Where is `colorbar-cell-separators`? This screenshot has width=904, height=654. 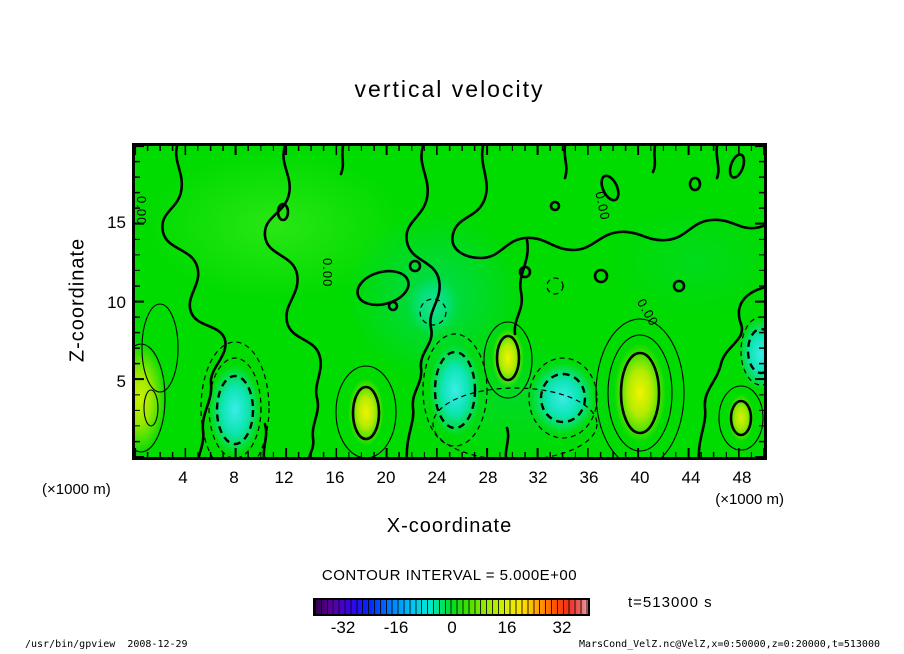
colorbar-cell-separators is located at coordinates (451, 607).